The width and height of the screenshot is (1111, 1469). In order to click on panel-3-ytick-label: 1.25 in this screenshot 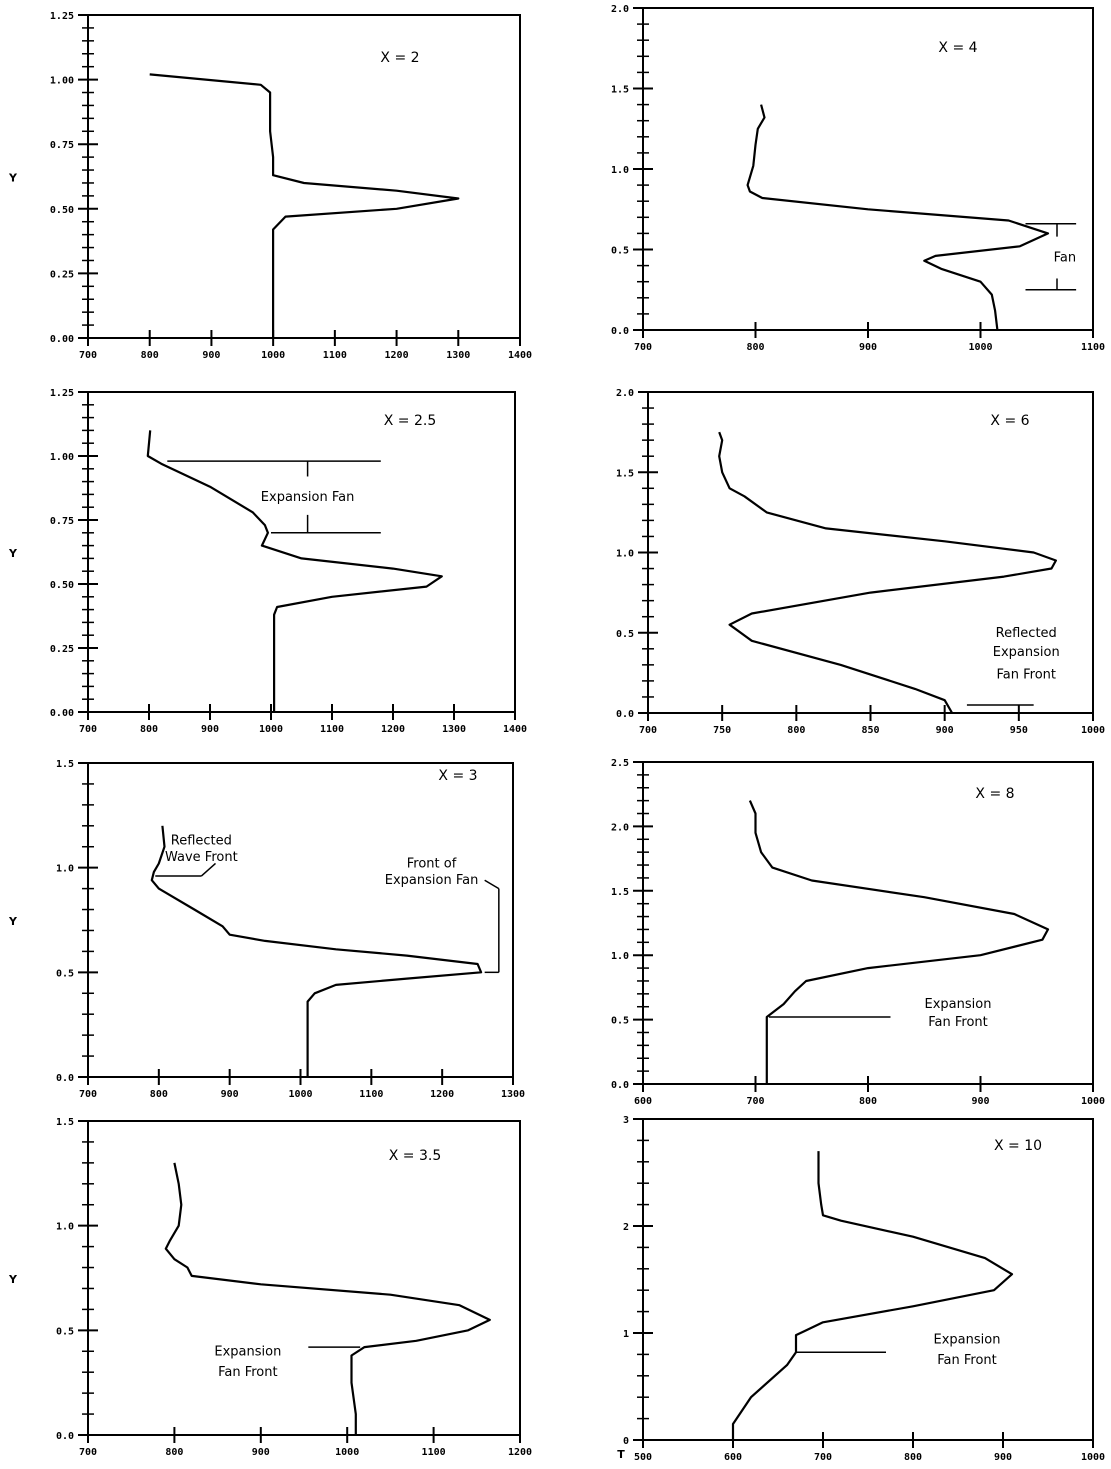, I will do `click(62, 393)`.